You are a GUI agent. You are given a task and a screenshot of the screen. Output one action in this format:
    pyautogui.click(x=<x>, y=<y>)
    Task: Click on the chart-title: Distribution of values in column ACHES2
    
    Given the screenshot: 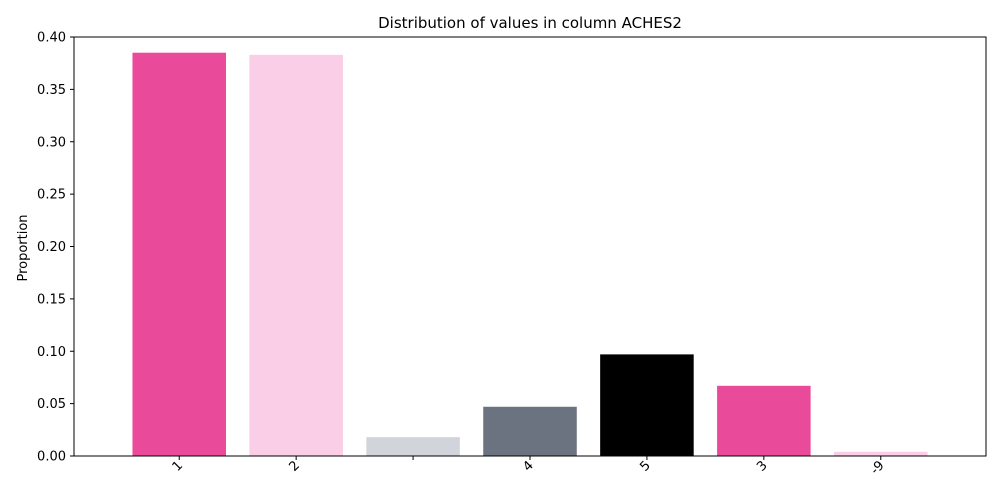 What is the action you would take?
    pyautogui.click(x=530, y=23)
    